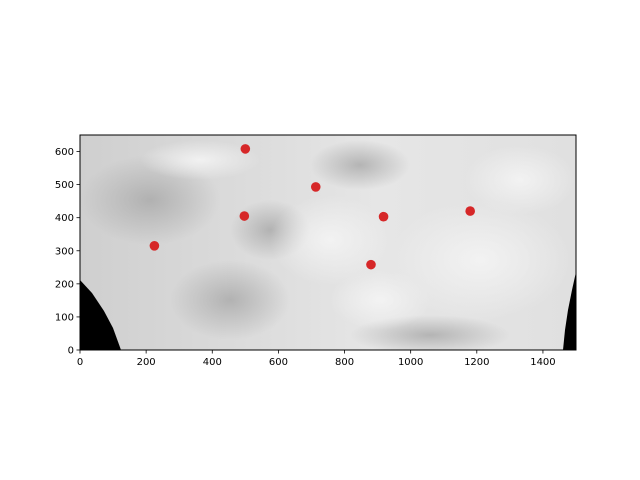  What do you see at coordinates (344, 362) in the screenshot?
I see `x-tick-label: 800` at bounding box center [344, 362].